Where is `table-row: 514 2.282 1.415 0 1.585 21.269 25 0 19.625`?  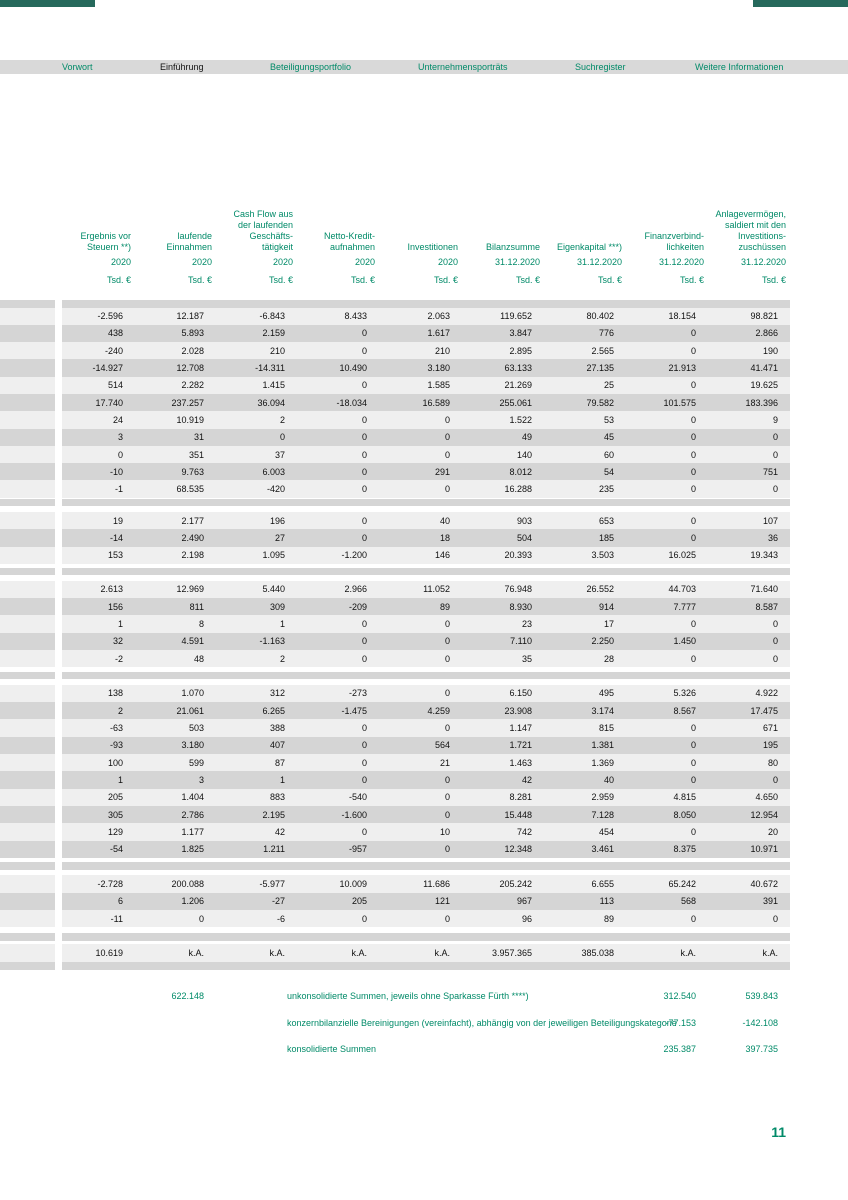
table-row: 514 2.282 1.415 0 1.585 21.269 25 0 19.625 is located at coordinates (424, 385).